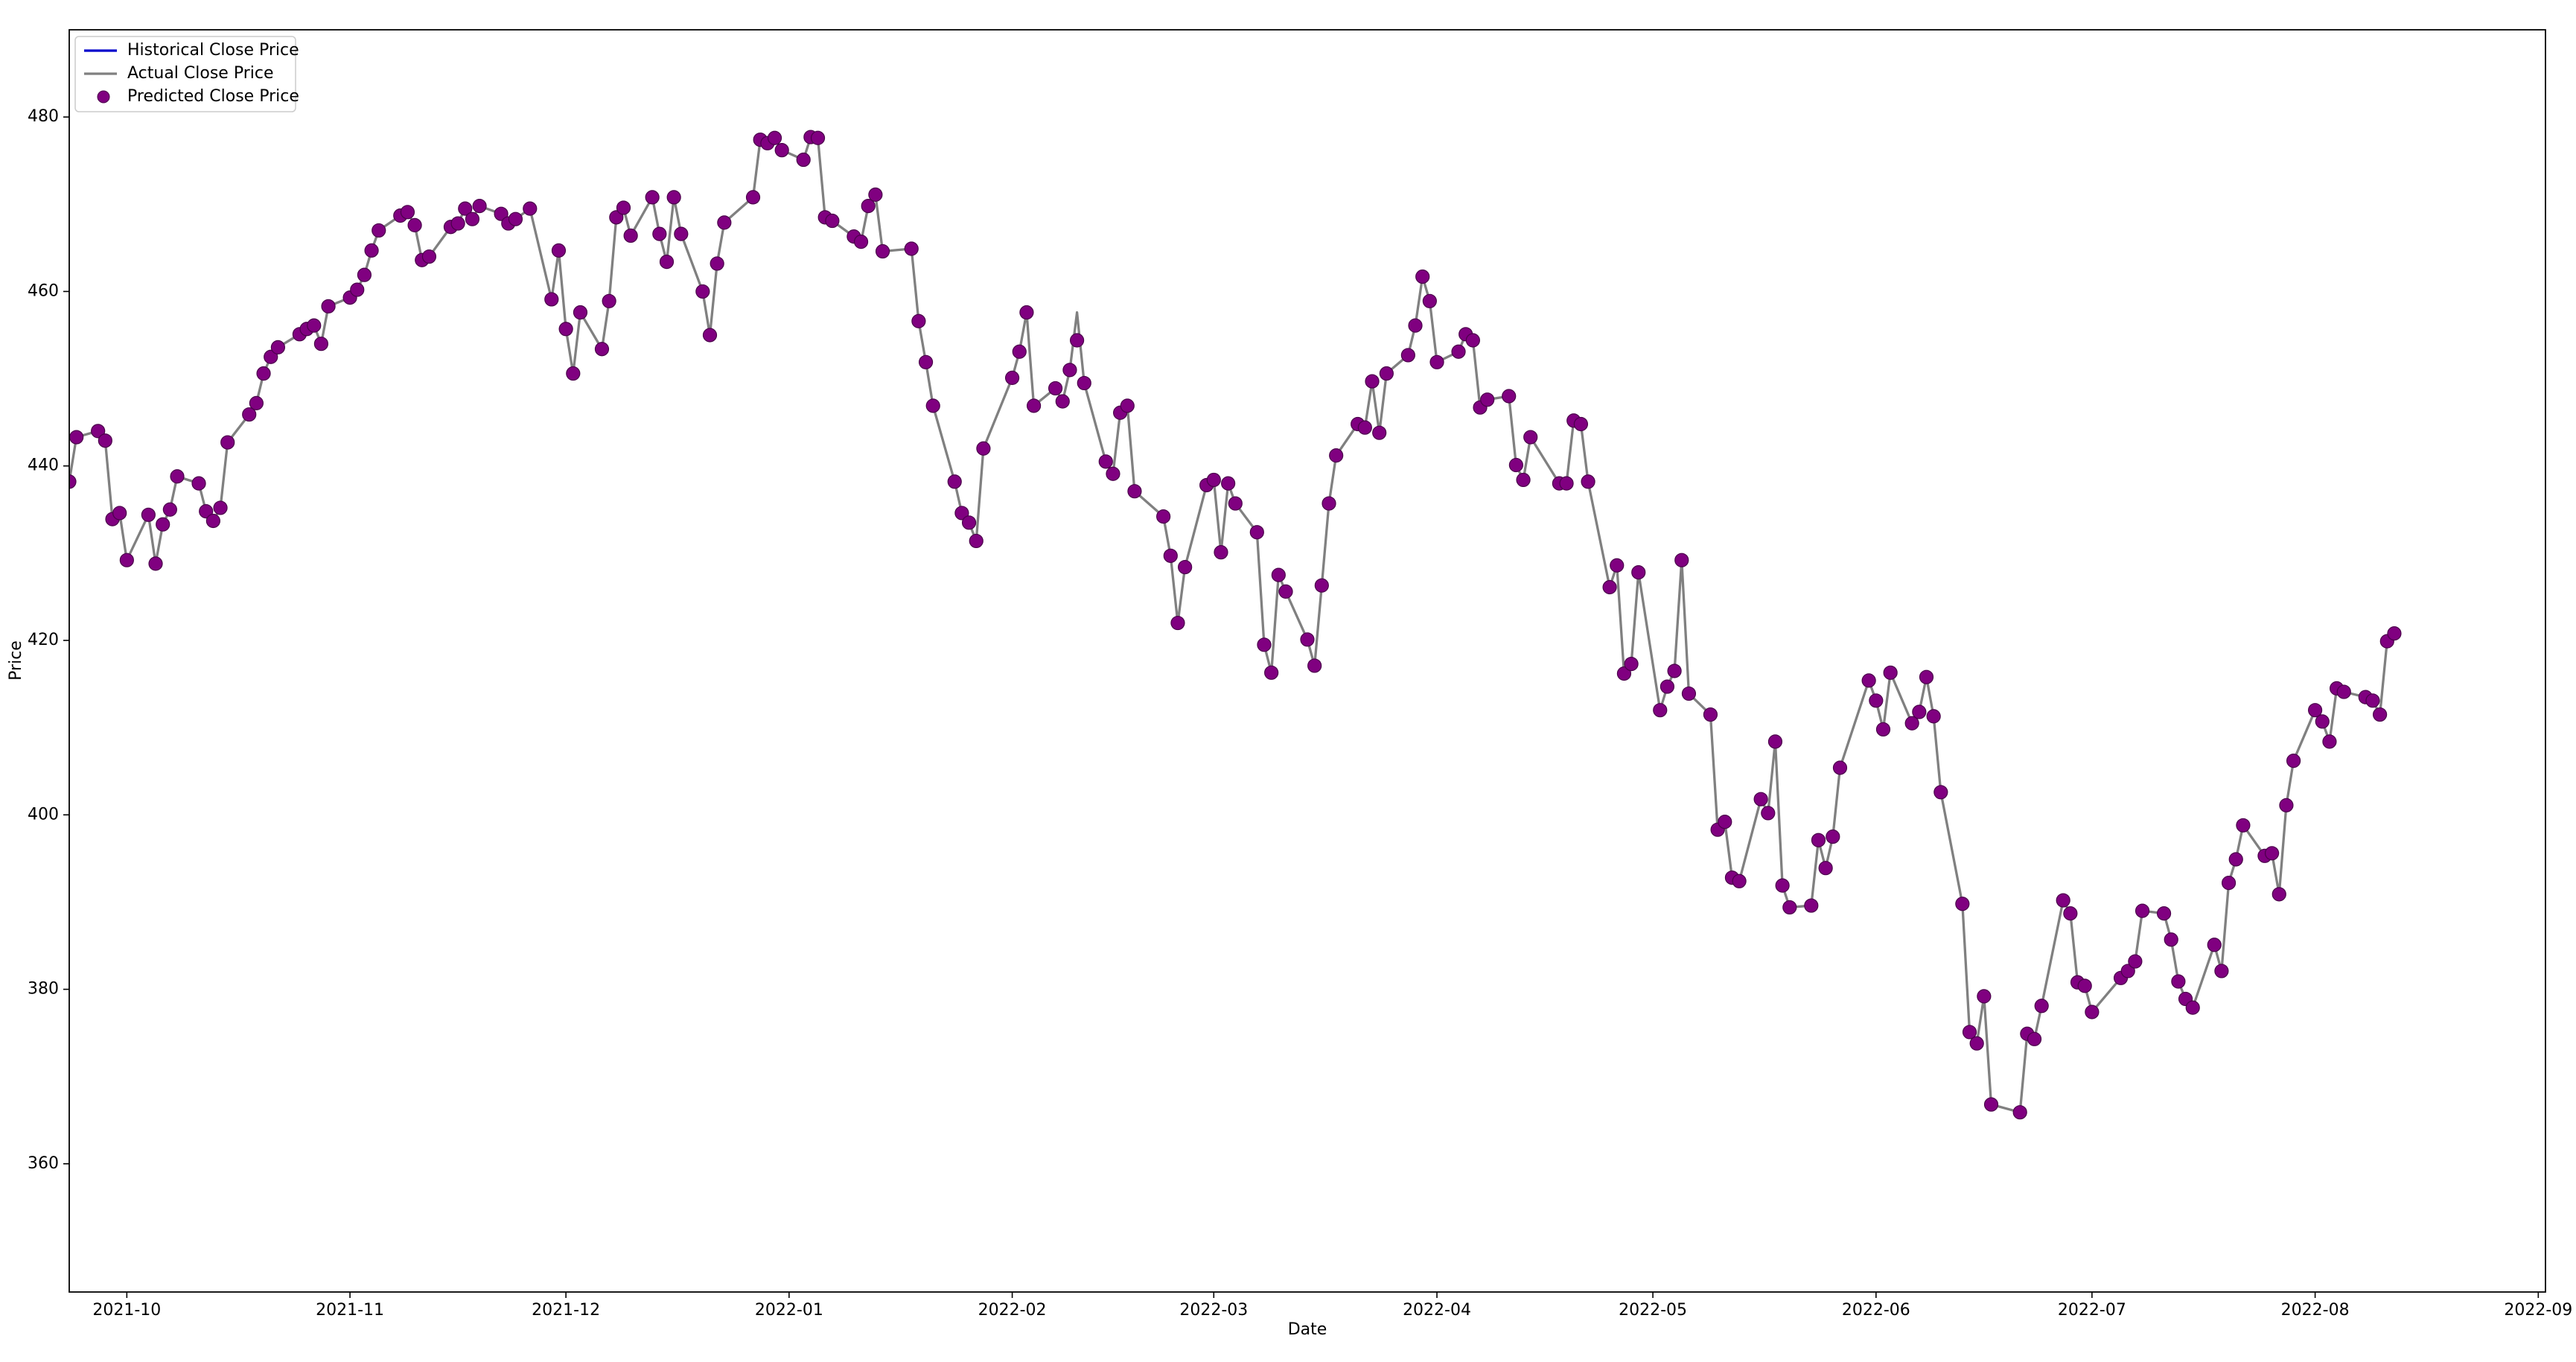 The height and width of the screenshot is (1362, 2576). What do you see at coordinates (127, 1310) in the screenshot?
I see `x-tick-label: 2021-10` at bounding box center [127, 1310].